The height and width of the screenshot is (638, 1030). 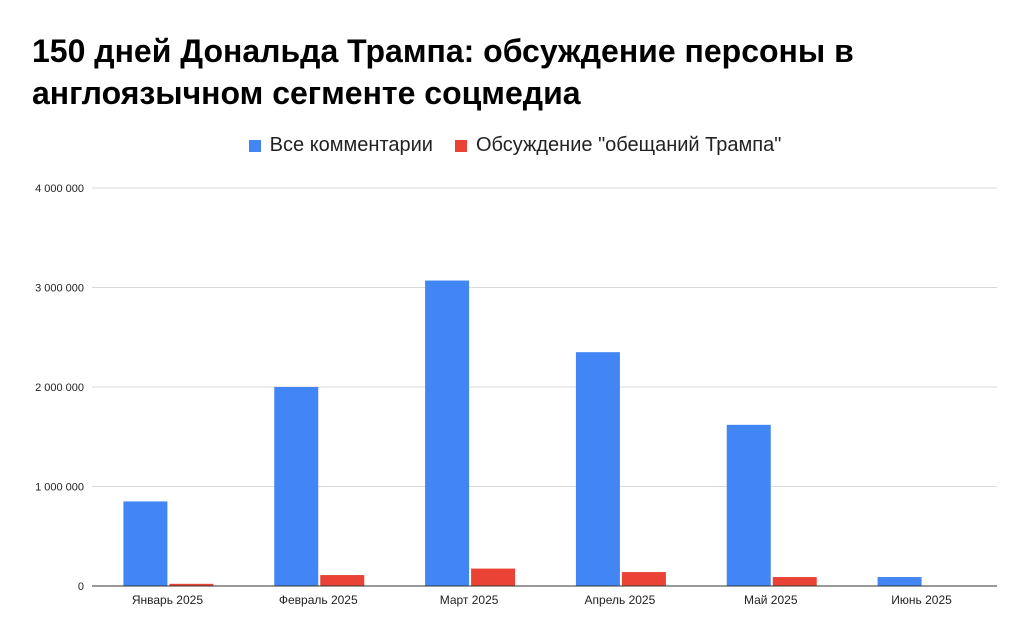 What do you see at coordinates (81, 587) in the screenshot?
I see `y-tick-label: 0` at bounding box center [81, 587].